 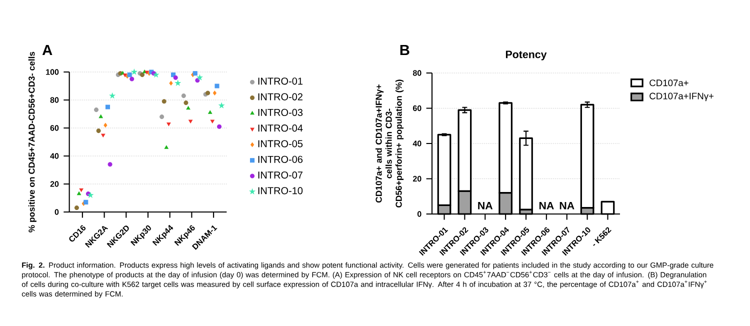 What do you see at coordinates (52, 72) in the screenshot?
I see `y-tick-label: 100` at bounding box center [52, 72].